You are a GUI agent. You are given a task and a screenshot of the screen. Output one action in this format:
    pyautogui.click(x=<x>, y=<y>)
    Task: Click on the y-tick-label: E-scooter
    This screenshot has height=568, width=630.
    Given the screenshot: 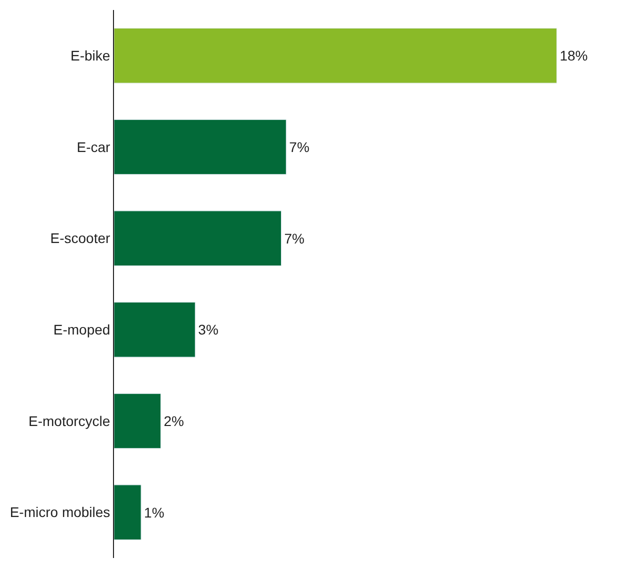 What is the action you would take?
    pyautogui.click(x=80, y=238)
    